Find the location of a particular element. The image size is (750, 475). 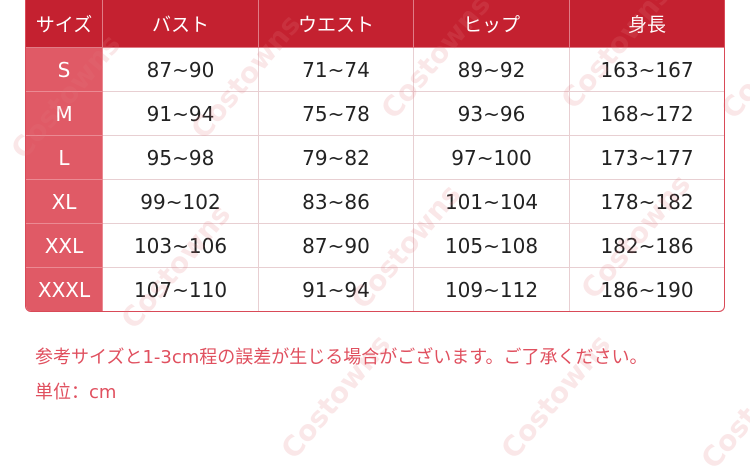

cell-bust: 107~110 is located at coordinates (181, 289).